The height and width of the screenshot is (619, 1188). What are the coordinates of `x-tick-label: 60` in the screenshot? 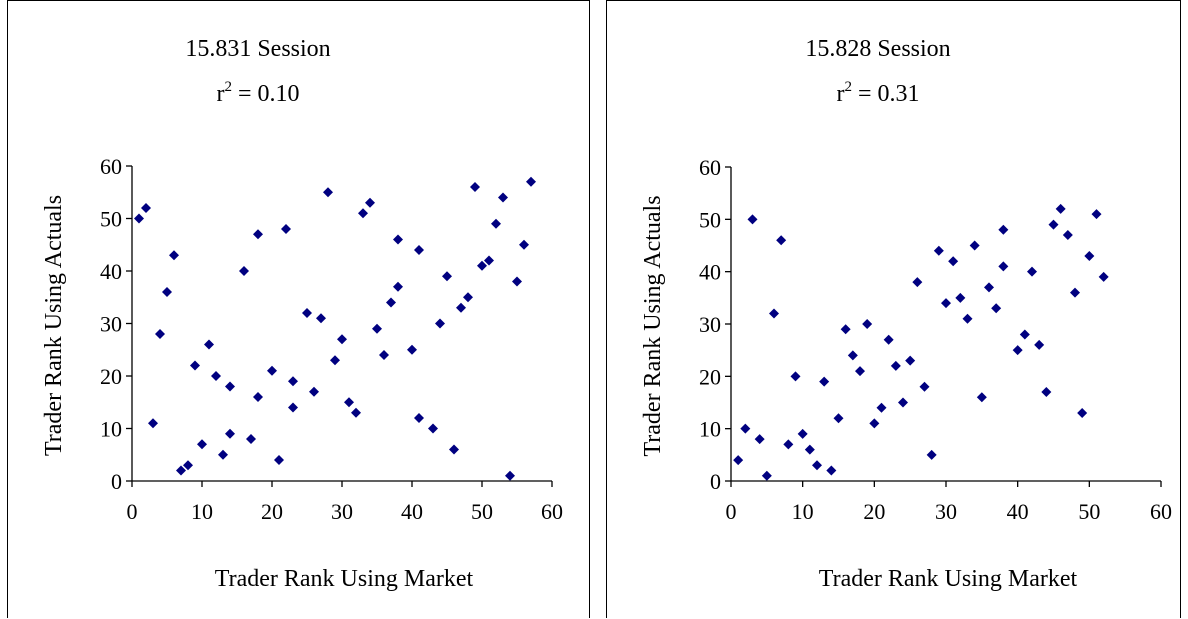 It's located at (1161, 511).